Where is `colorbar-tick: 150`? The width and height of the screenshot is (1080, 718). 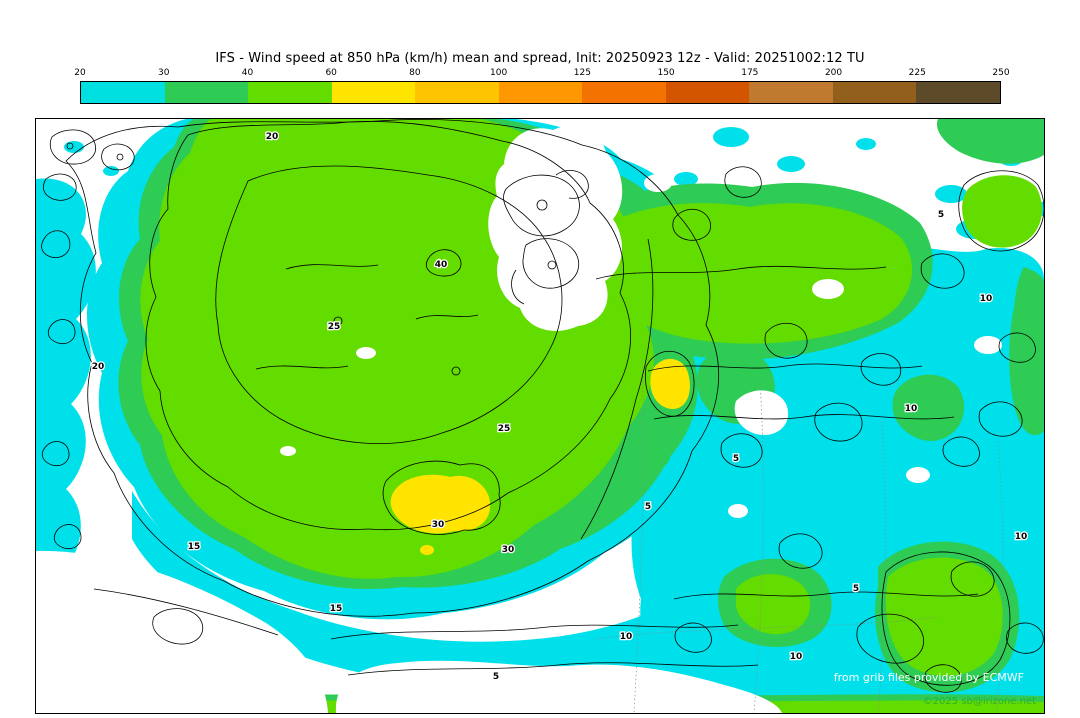
colorbar-tick: 150 is located at coordinates (666, 73).